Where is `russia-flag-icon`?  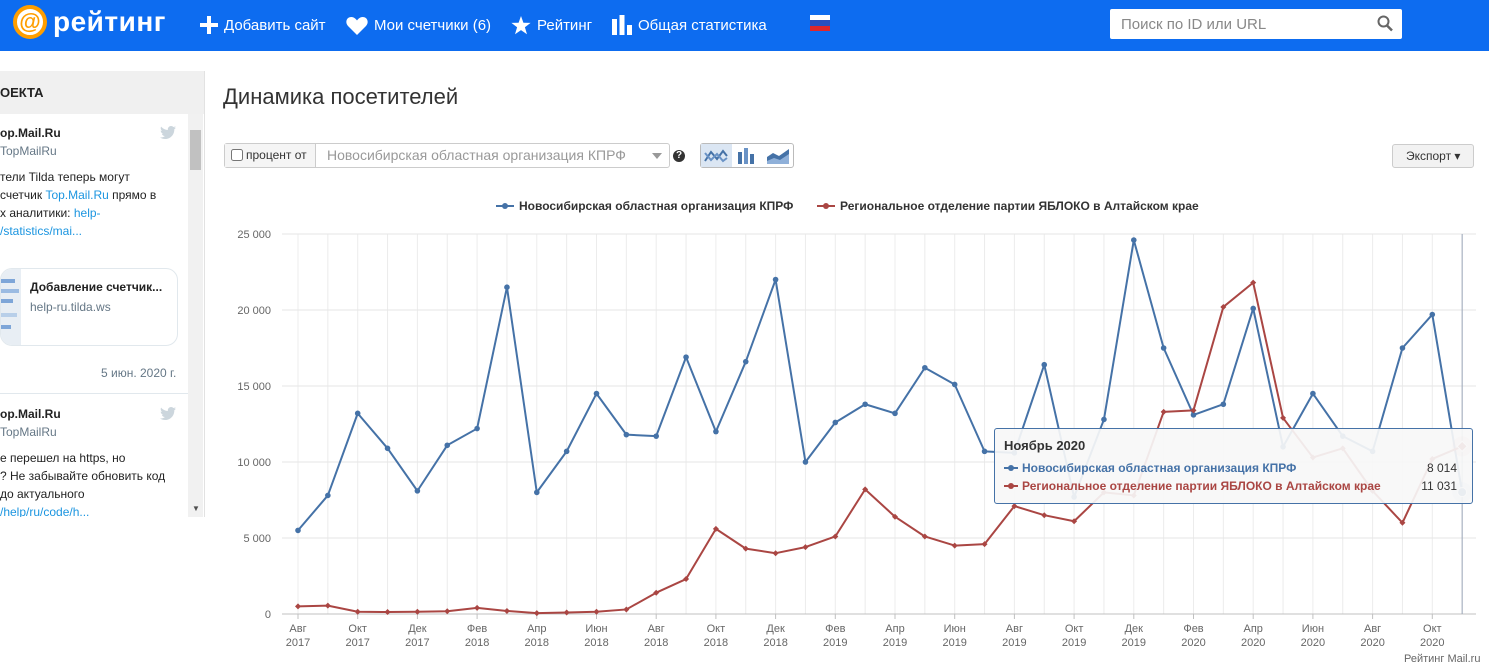
russia-flag-icon is located at coordinates (820, 23).